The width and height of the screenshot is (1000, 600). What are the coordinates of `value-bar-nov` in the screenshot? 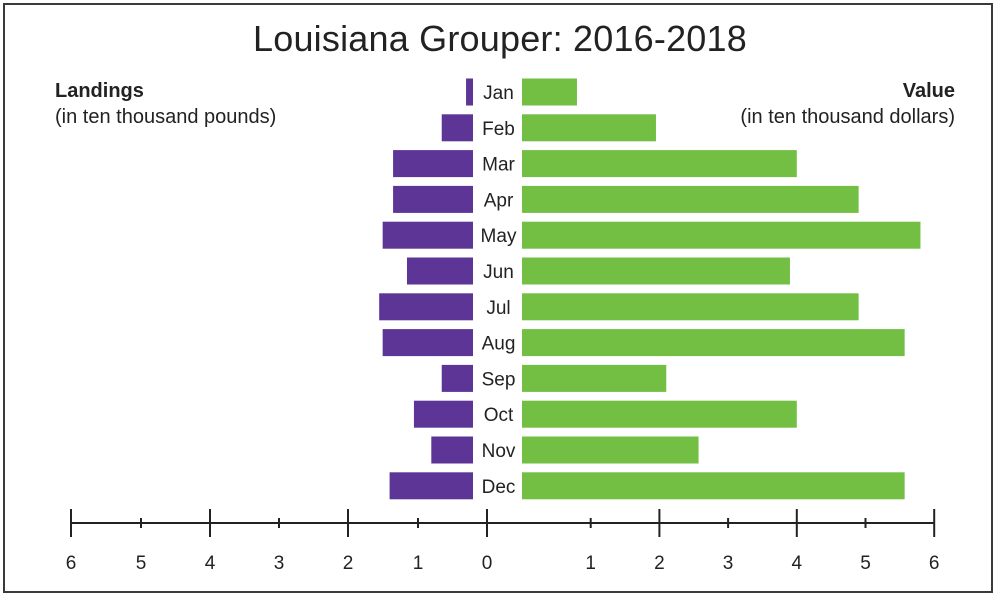 It's located at (610, 450).